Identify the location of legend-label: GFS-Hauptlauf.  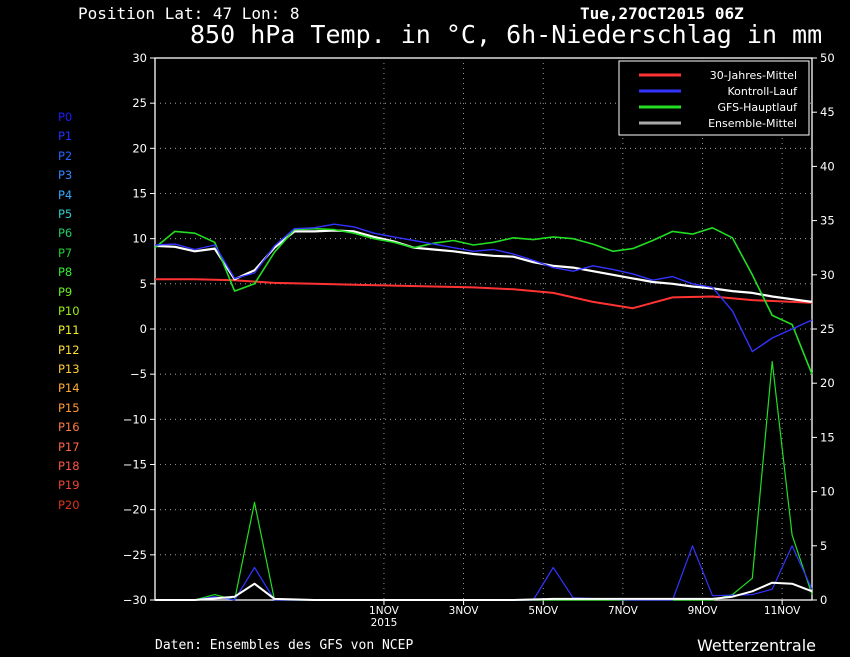
(757, 107).